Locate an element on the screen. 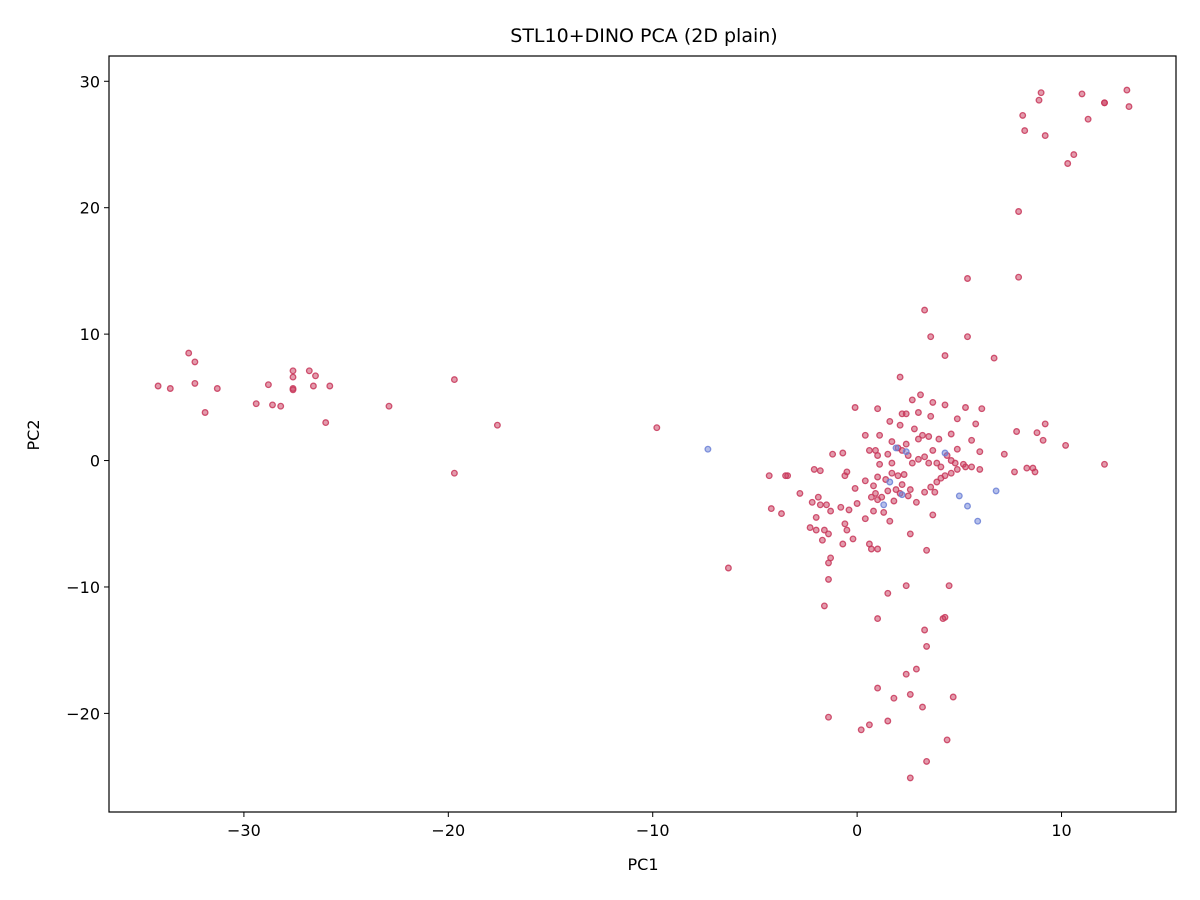  y-tick-label: 10 is located at coordinates (90, 334).